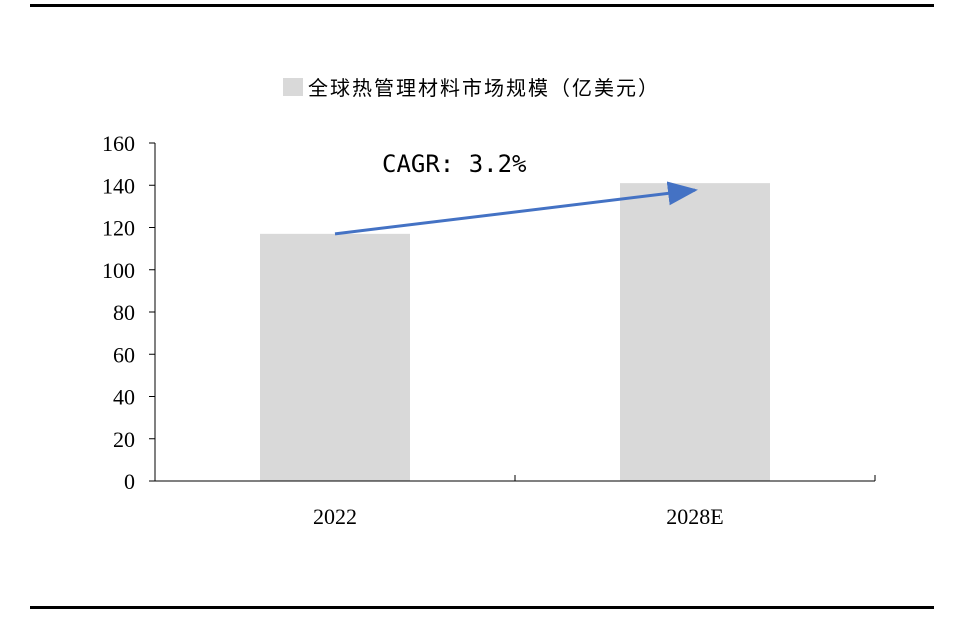 The image size is (960, 622). What do you see at coordinates (124, 439) in the screenshot?
I see `y-tick-label: 20` at bounding box center [124, 439].